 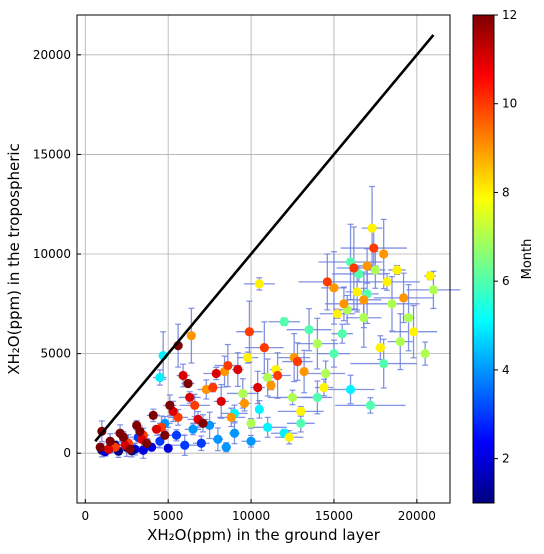 I want to click on colorbar-tick-label: 12, so click(x=509, y=15).